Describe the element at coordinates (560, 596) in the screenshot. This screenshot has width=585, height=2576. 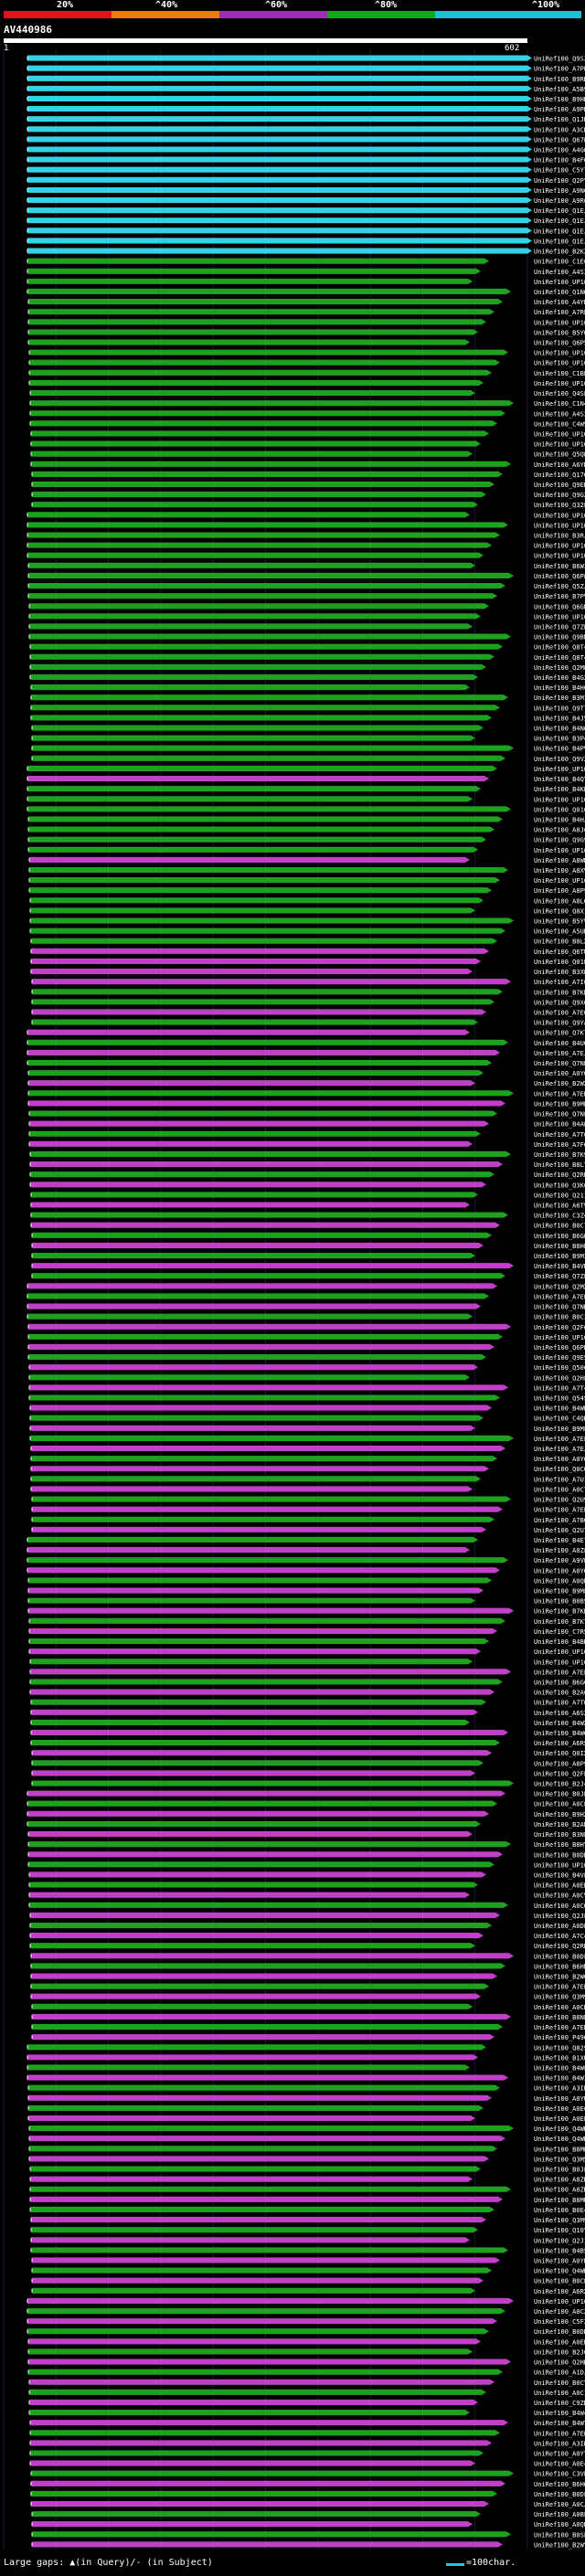
I see `hit-label: UniRef100_B7PVL7` at that location.